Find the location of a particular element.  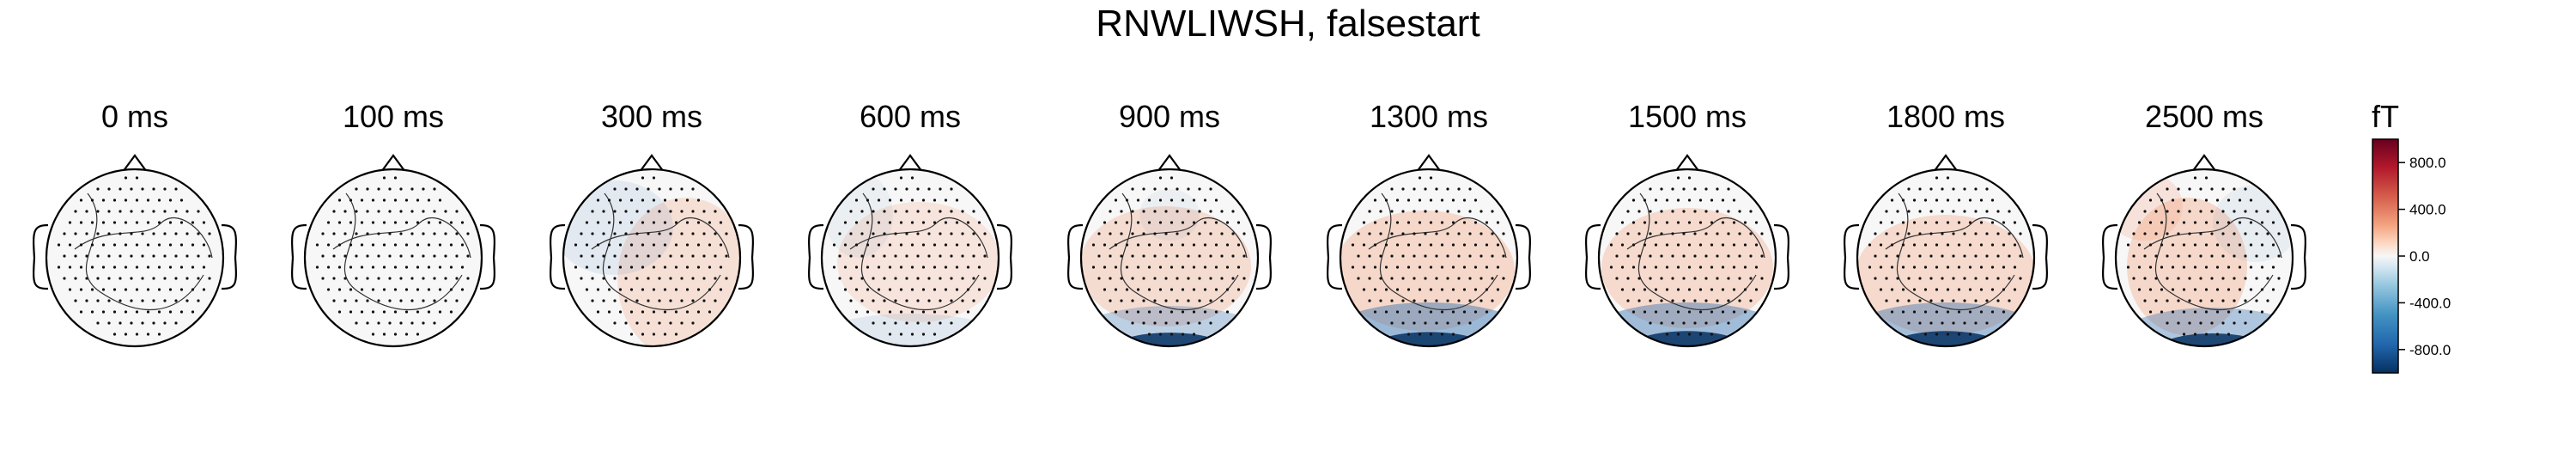

topomap-panel: 600 ms is located at coordinates (910, 223).